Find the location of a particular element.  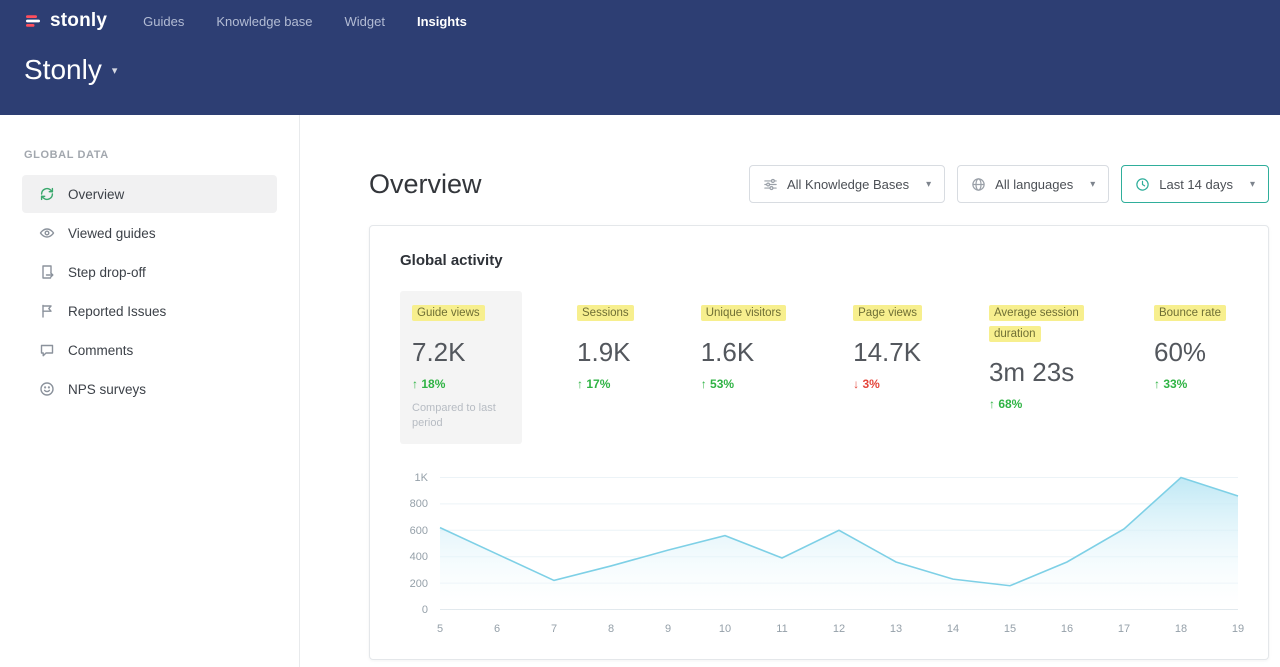

metric-page-views: Page views 14.7K ↓ 3% is located at coordinates (887, 347).